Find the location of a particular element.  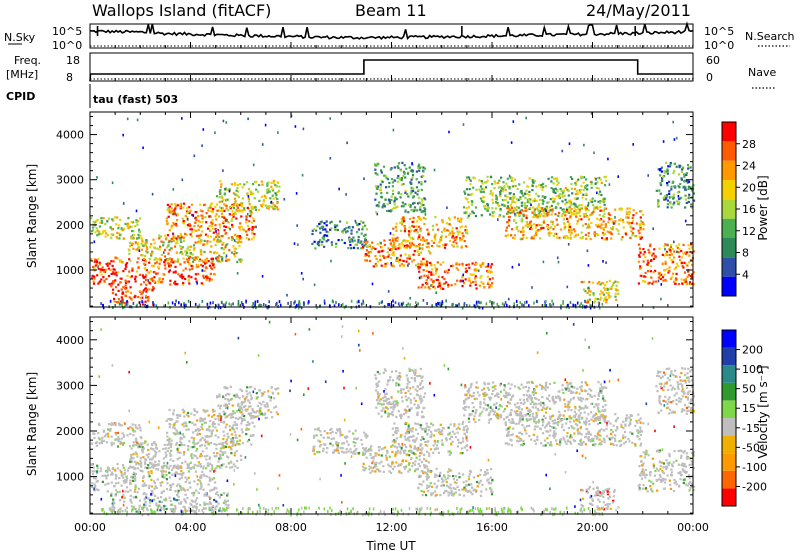

power-cbar-tick-label-6: 28 is located at coordinates (749, 144).